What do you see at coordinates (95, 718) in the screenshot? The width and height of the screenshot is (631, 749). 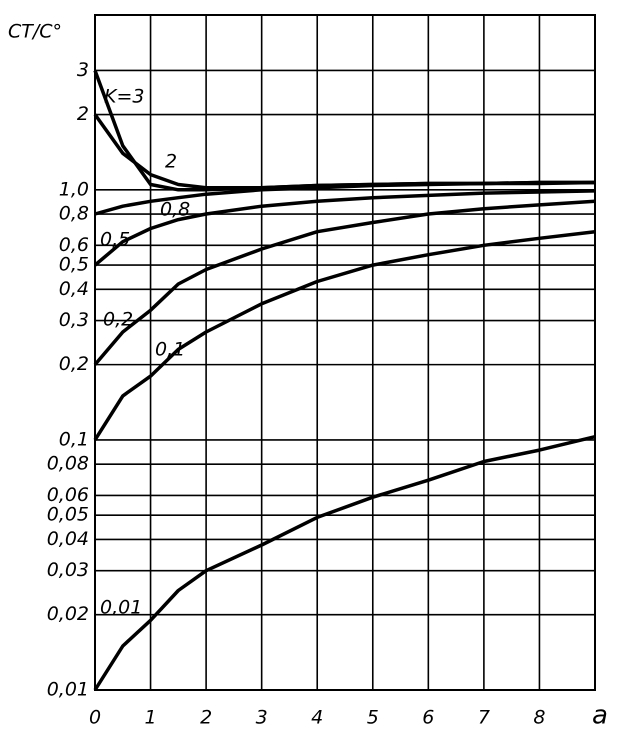 I see `x-tick-label: 0` at bounding box center [95, 718].